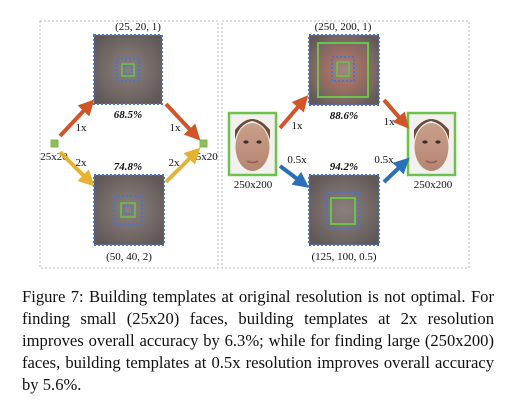 The image size is (509, 420). Describe the element at coordinates (433, 185) in the screenshot. I see `right-output-label: 250x200` at that location.